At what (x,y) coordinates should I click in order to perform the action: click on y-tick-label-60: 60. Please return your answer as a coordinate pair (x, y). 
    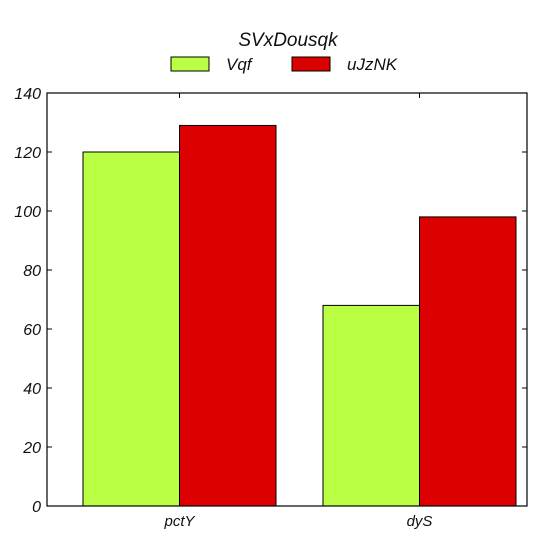
    Looking at the image, I should click on (32, 330).